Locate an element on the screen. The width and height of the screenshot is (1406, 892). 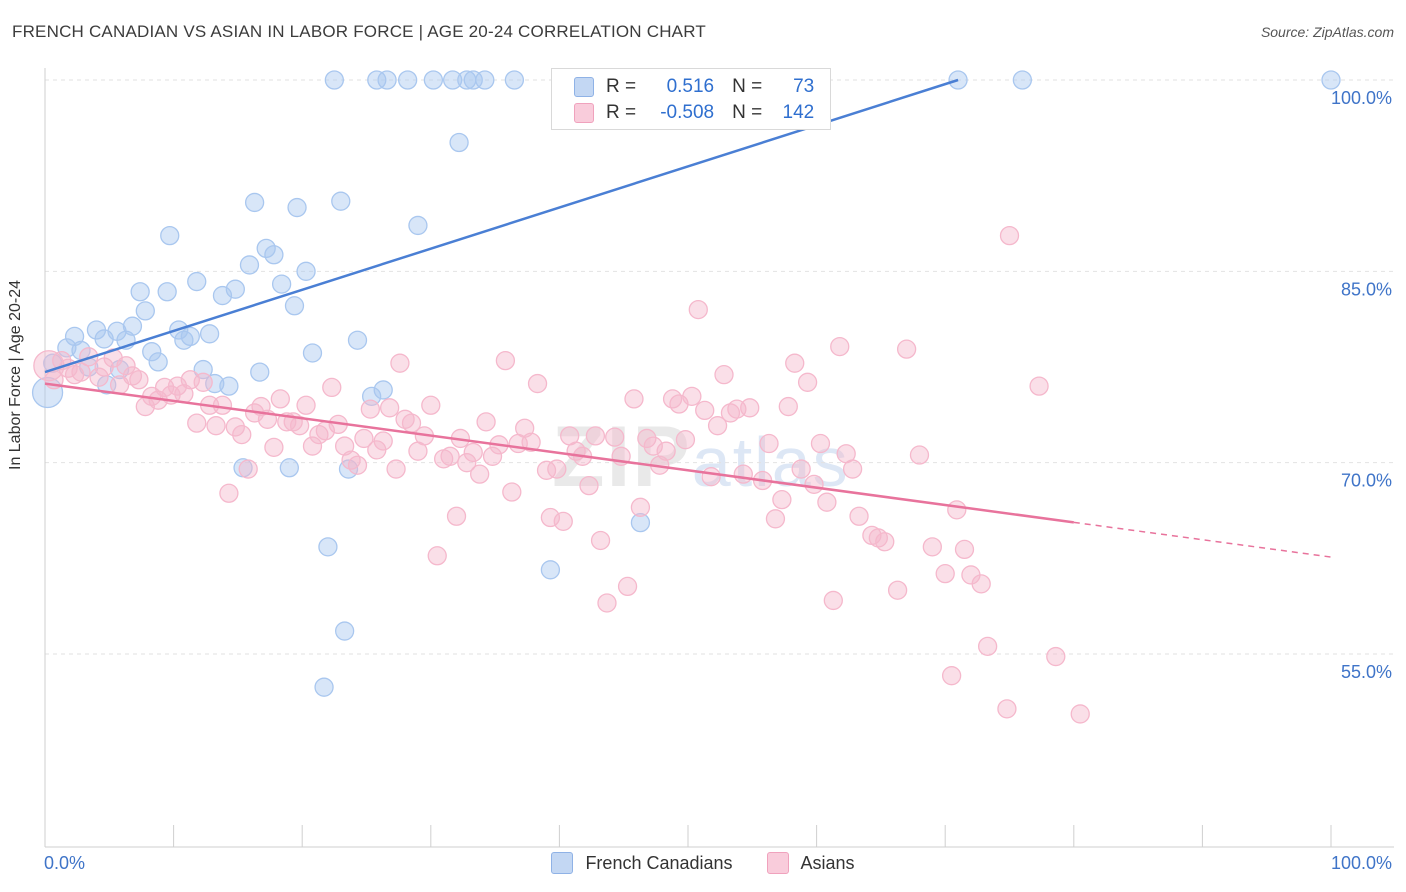
y-tick-label: 100.0% is located at coordinates (1361, 98).